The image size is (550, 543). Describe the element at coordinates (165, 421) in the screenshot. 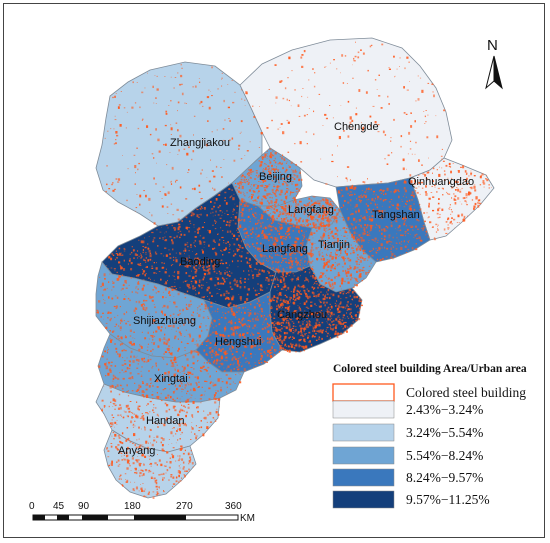

I see `city-label-handan: Handan` at that location.